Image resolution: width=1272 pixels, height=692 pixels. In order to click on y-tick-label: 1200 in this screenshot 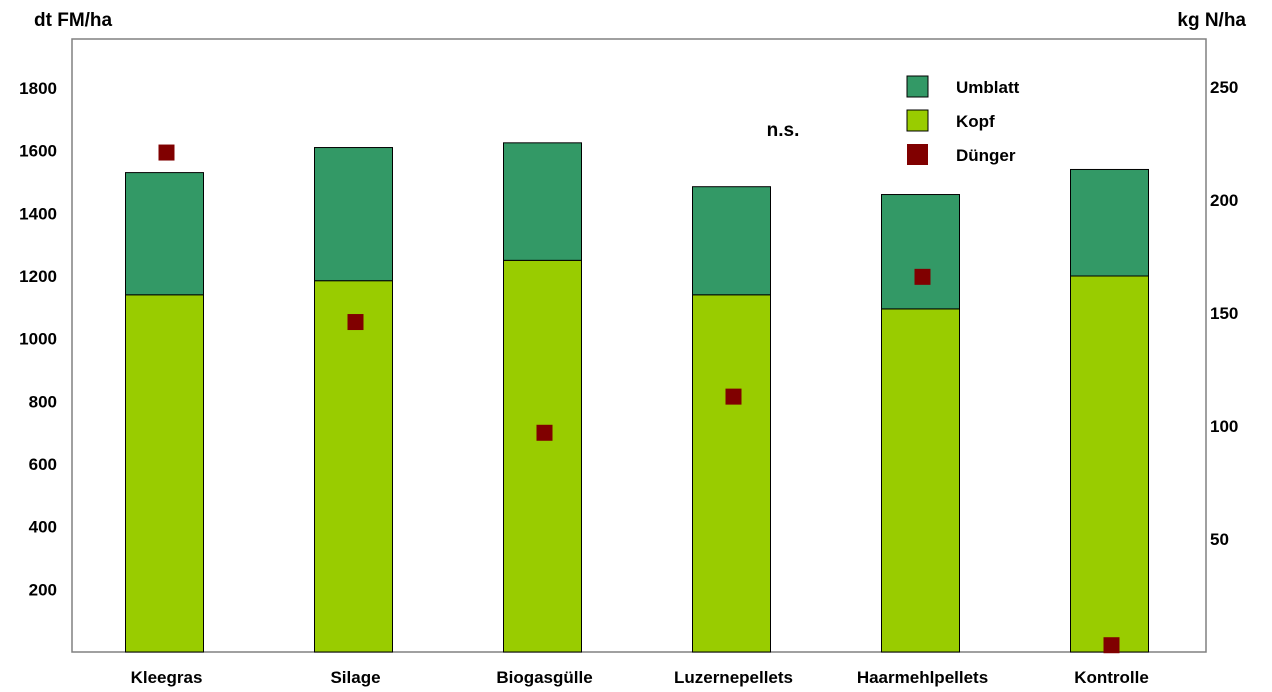, I will do `click(38, 276)`.